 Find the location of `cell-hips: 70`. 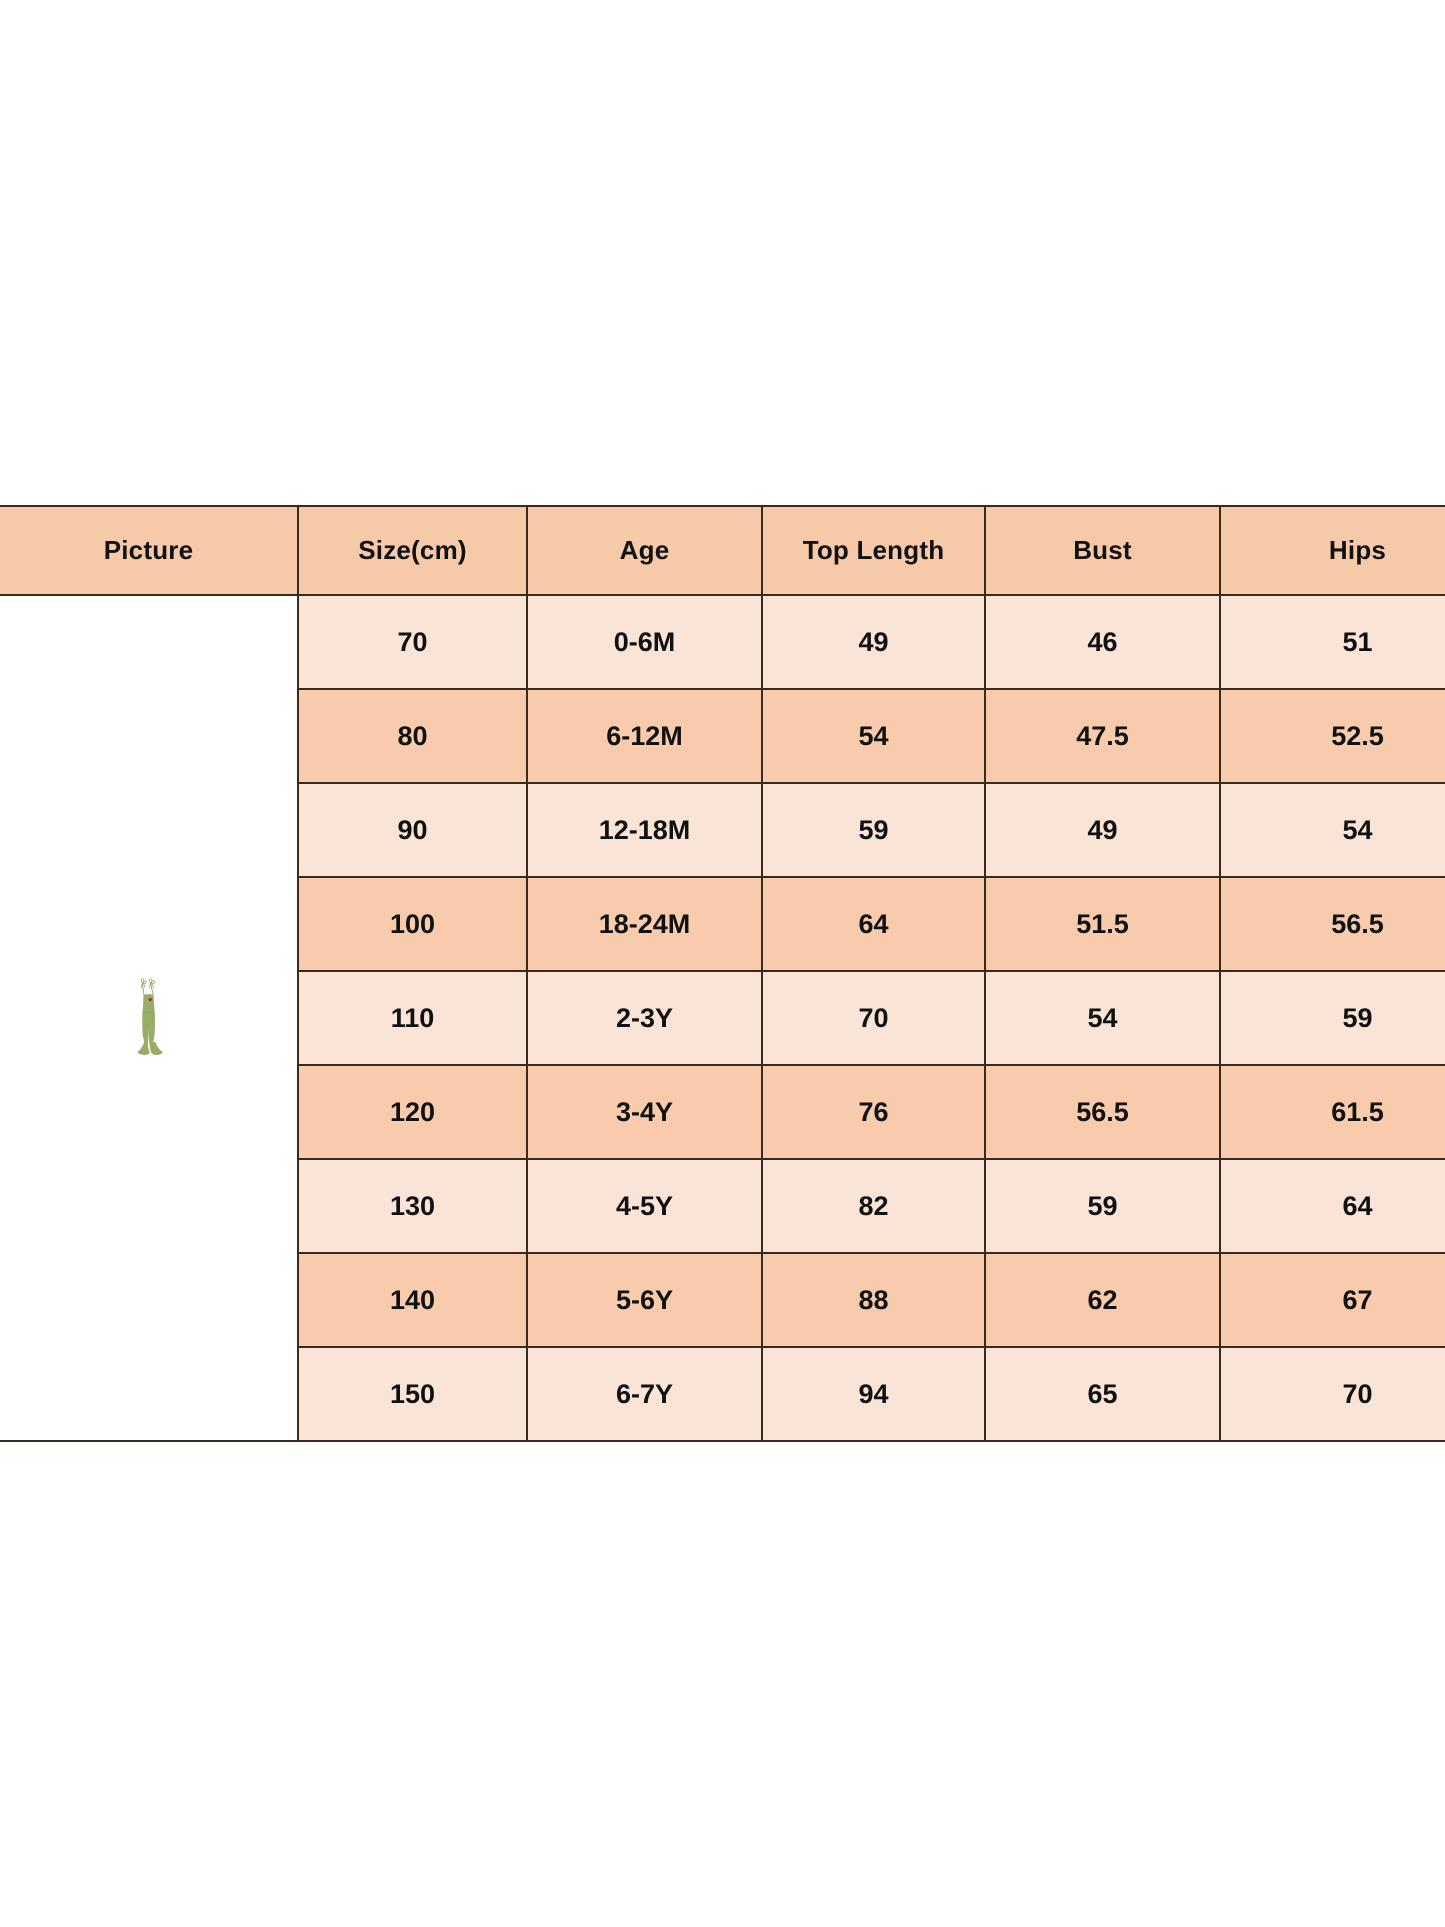

cell-hips: 70 is located at coordinates (1332, 1394).